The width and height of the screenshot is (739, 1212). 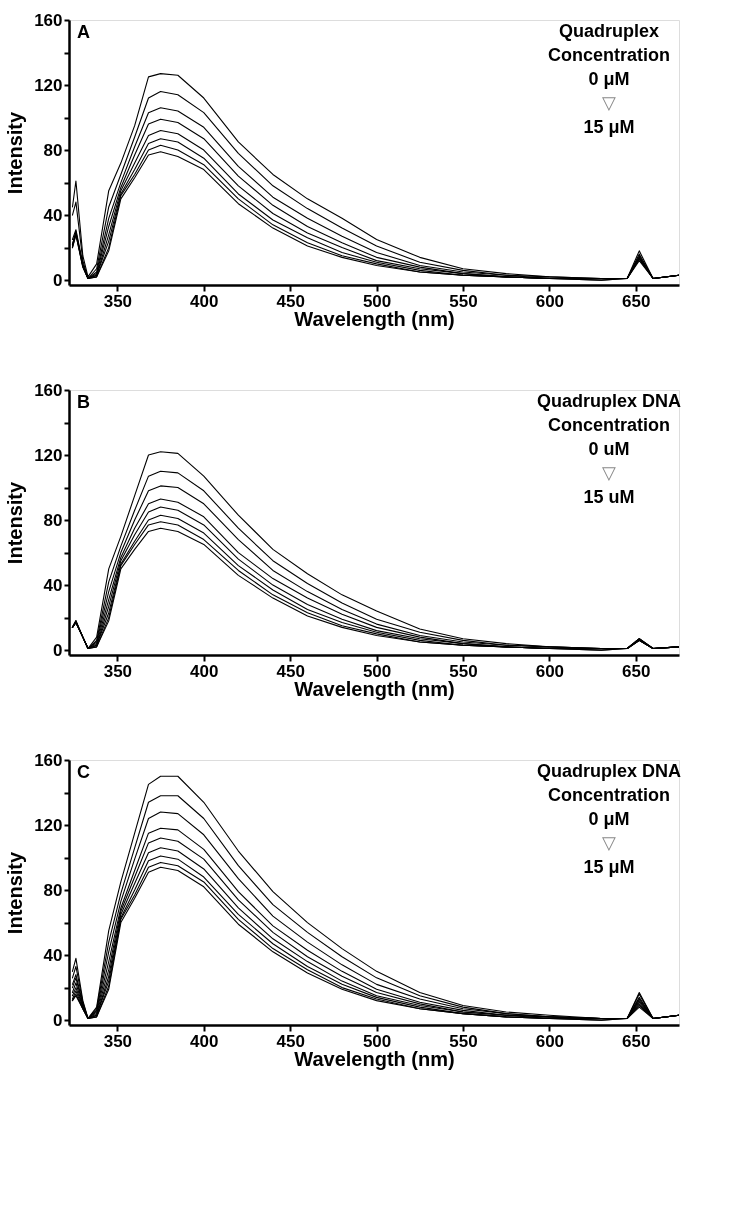 I want to click on annotation: 0 uM, so click(x=609, y=449).